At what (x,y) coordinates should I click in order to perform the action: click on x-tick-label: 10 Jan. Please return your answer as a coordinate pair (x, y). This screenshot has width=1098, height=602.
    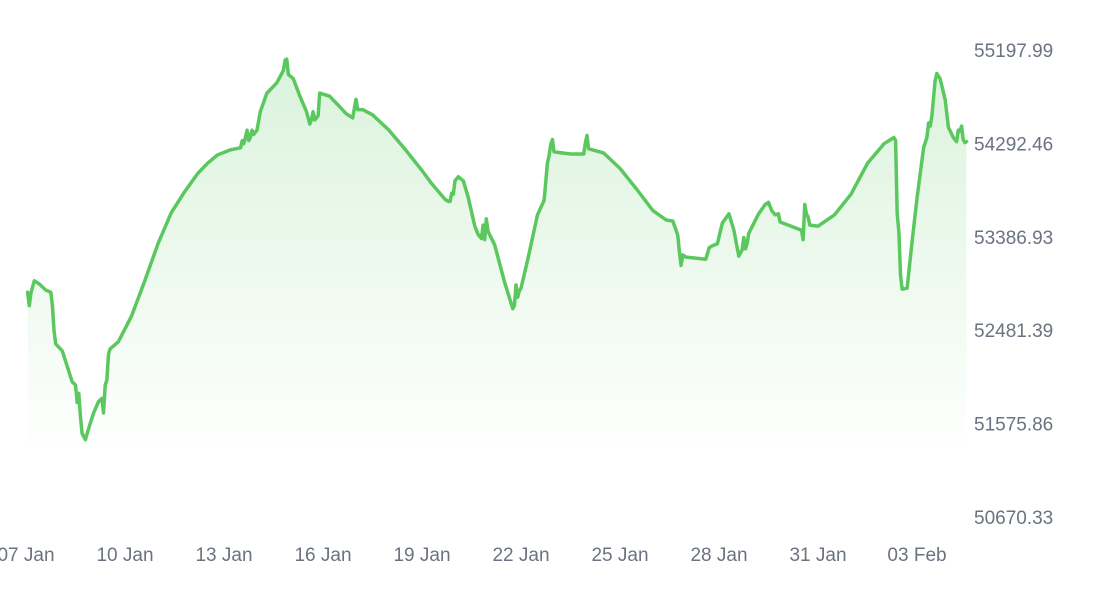
    Looking at the image, I should click on (124, 555).